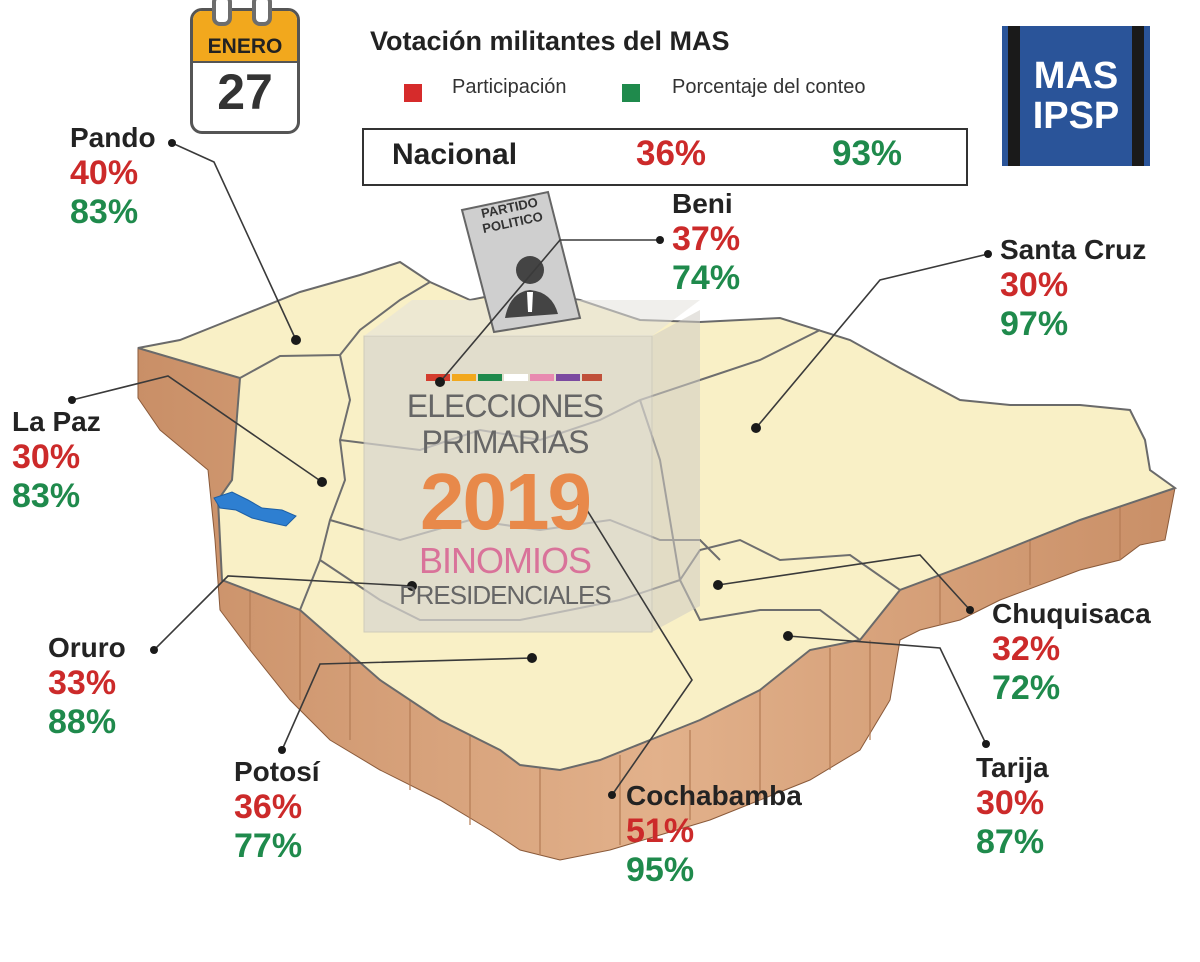  What do you see at coordinates (505, 560) in the screenshot?
I see `ballot-line3: BINOMIOS` at bounding box center [505, 560].